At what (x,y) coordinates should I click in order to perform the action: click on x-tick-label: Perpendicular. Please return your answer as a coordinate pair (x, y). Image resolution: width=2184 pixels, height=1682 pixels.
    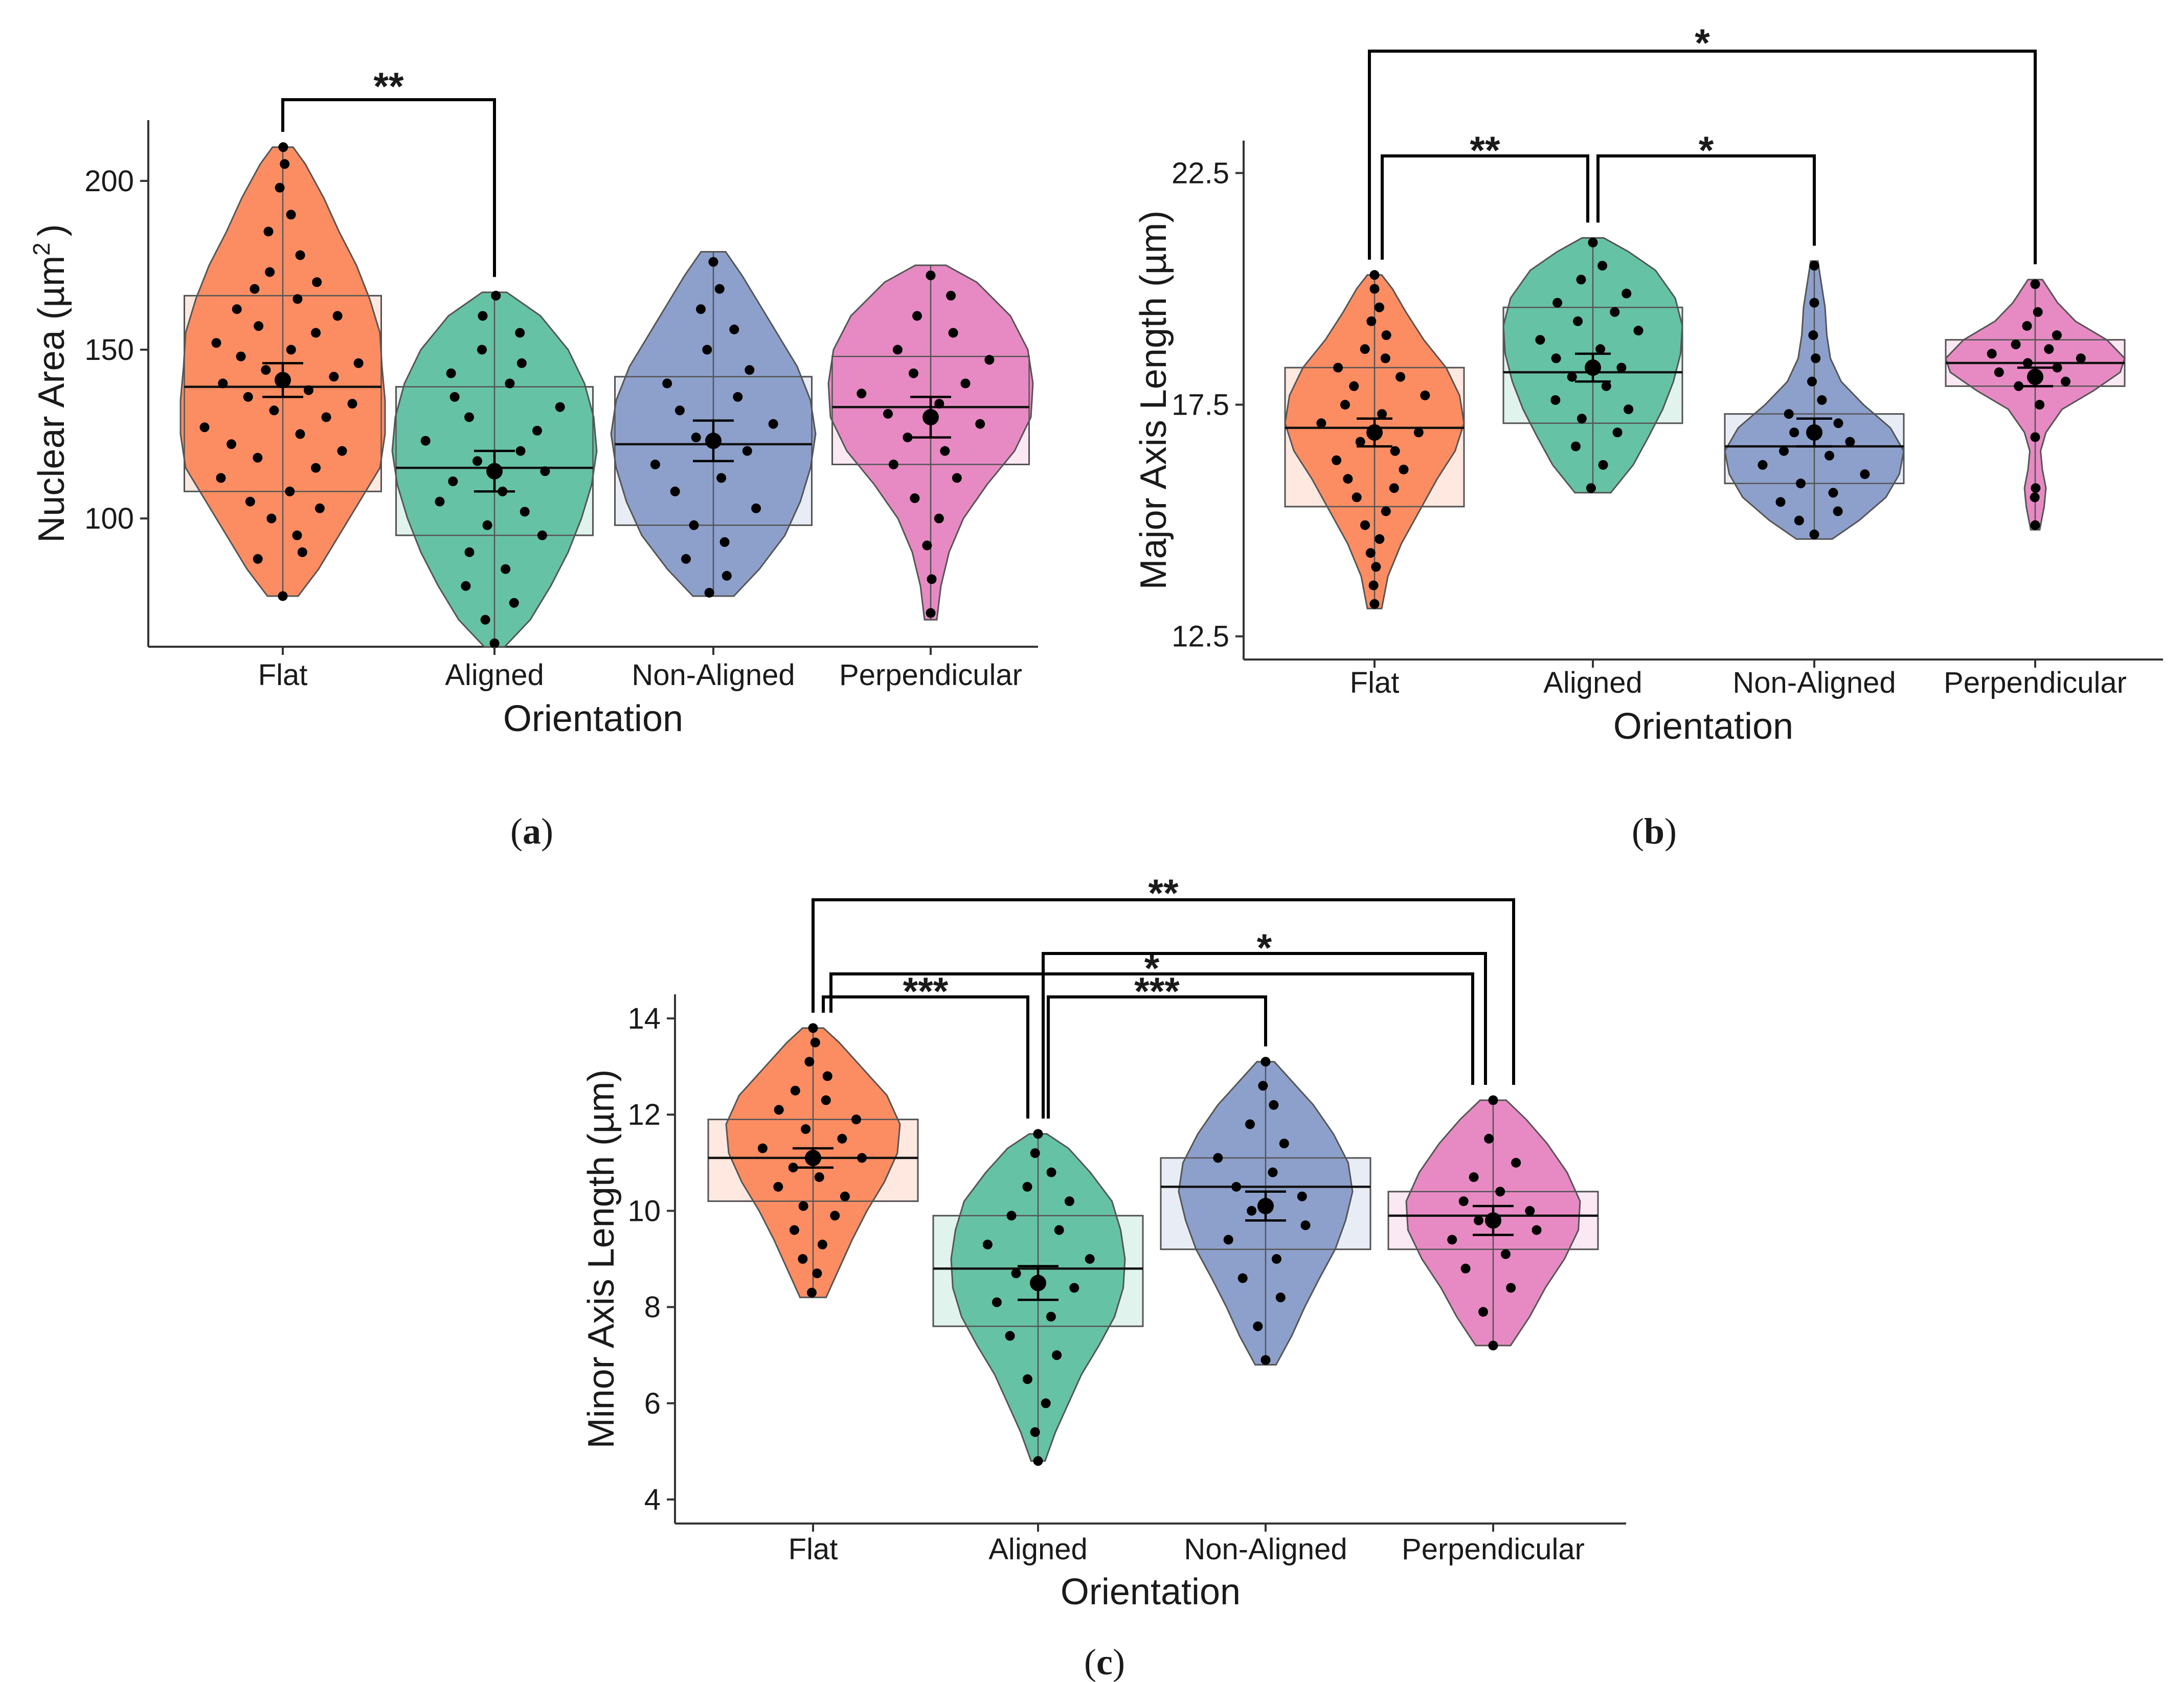
    Looking at the image, I should click on (1493, 1549).